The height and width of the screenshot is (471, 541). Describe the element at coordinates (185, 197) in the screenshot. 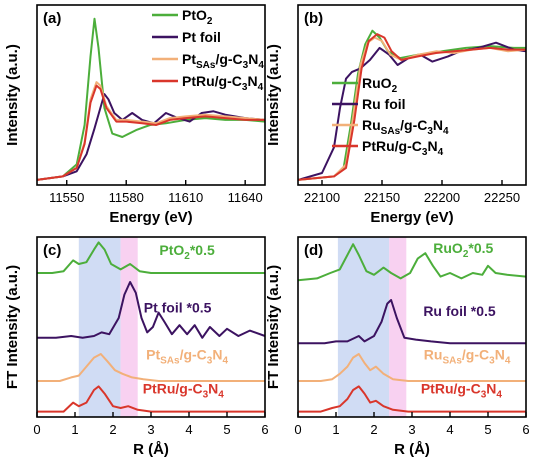

I see `x-tick-label: 11610` at that location.